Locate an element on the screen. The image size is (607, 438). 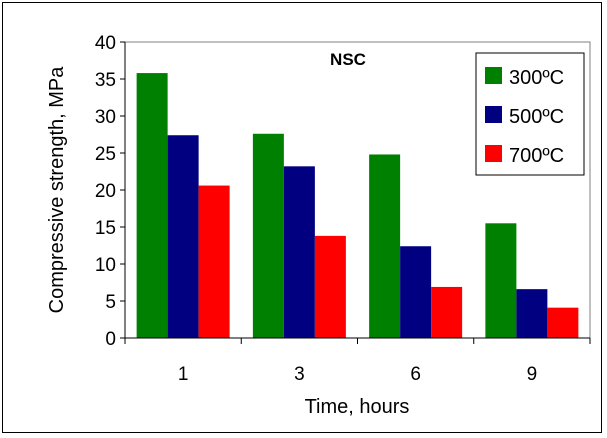
y-tick-label-20: 20 is located at coordinates (105, 191).